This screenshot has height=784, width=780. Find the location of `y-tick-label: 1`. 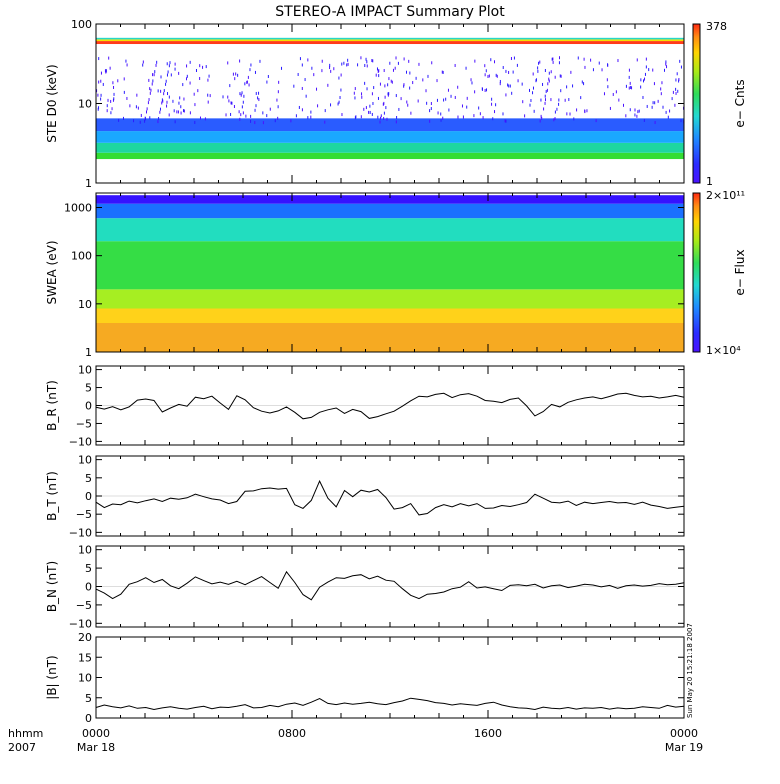

y-tick-label: 1 is located at coordinates (88, 352).